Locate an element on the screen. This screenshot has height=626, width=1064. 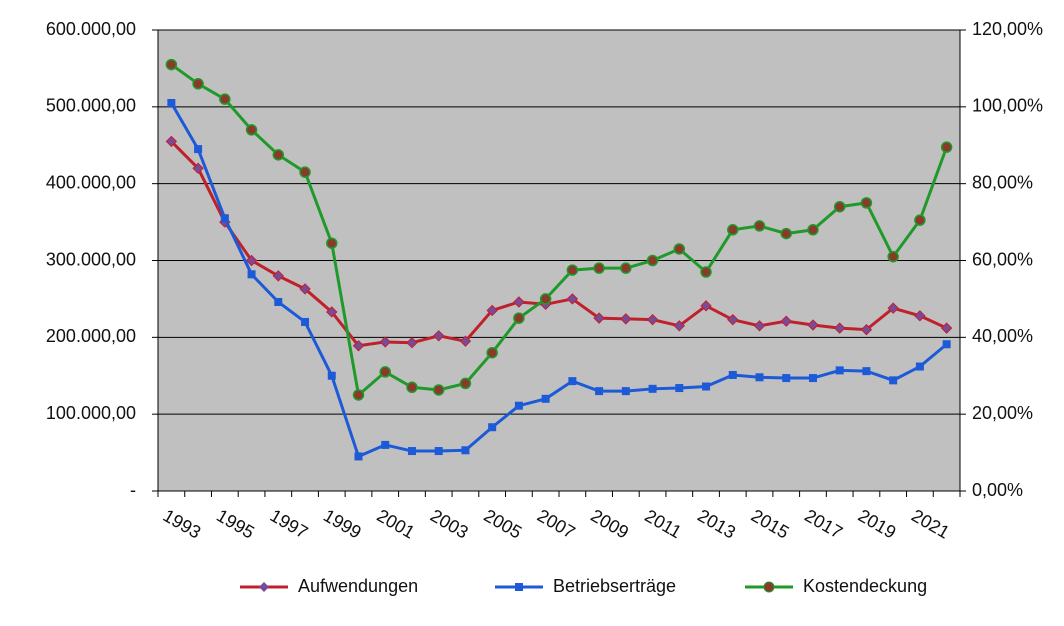
x-tick-label: 2007 is located at coordinates (556, 523).